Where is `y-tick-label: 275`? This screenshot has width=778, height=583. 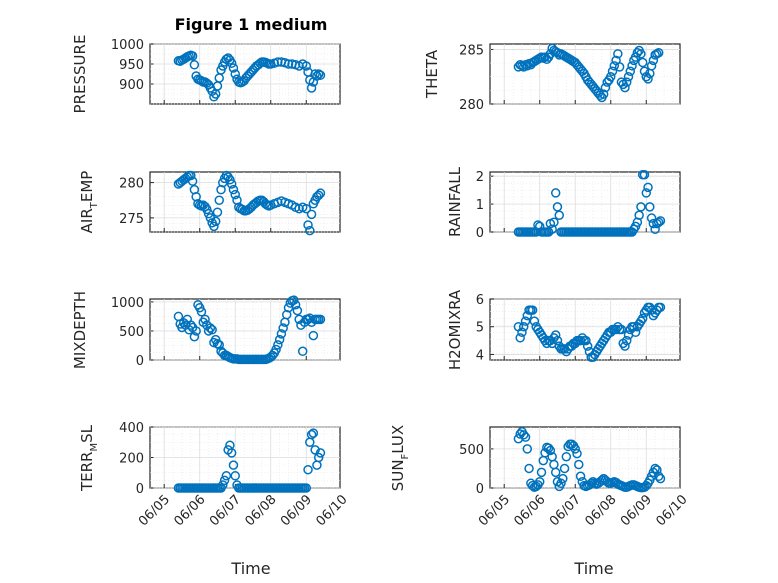
y-tick-label: 275 is located at coordinates (131, 219).